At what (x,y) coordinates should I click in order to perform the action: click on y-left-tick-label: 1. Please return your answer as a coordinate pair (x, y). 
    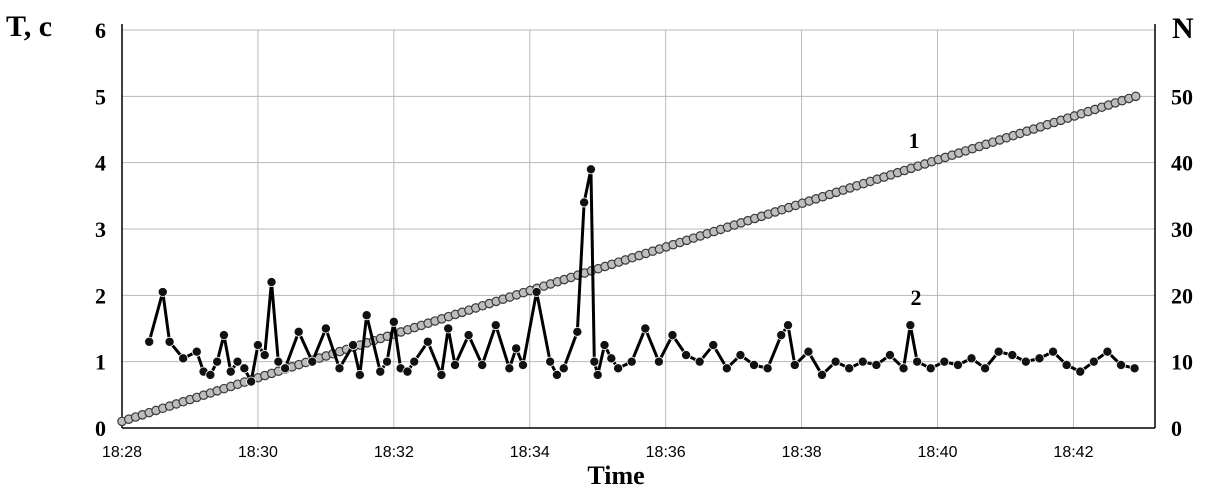
    Looking at the image, I should click on (100, 362).